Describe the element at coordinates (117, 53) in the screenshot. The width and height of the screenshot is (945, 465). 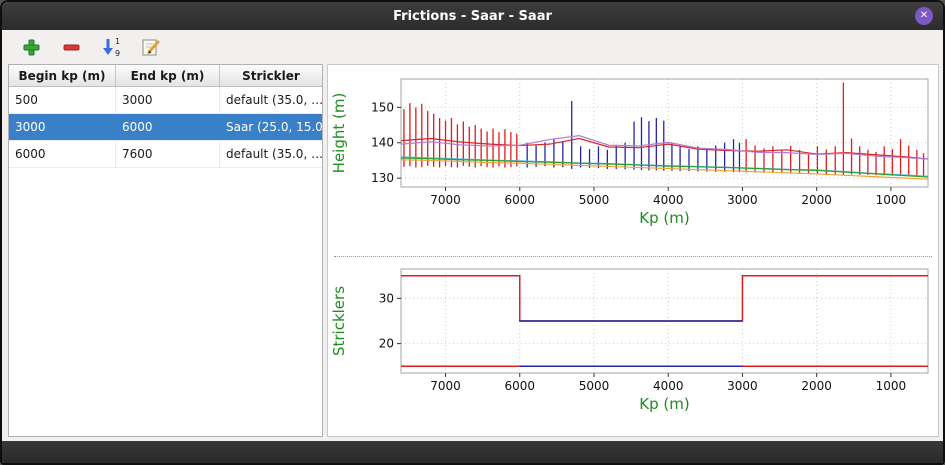
I see `svg-text: 9` at that location.